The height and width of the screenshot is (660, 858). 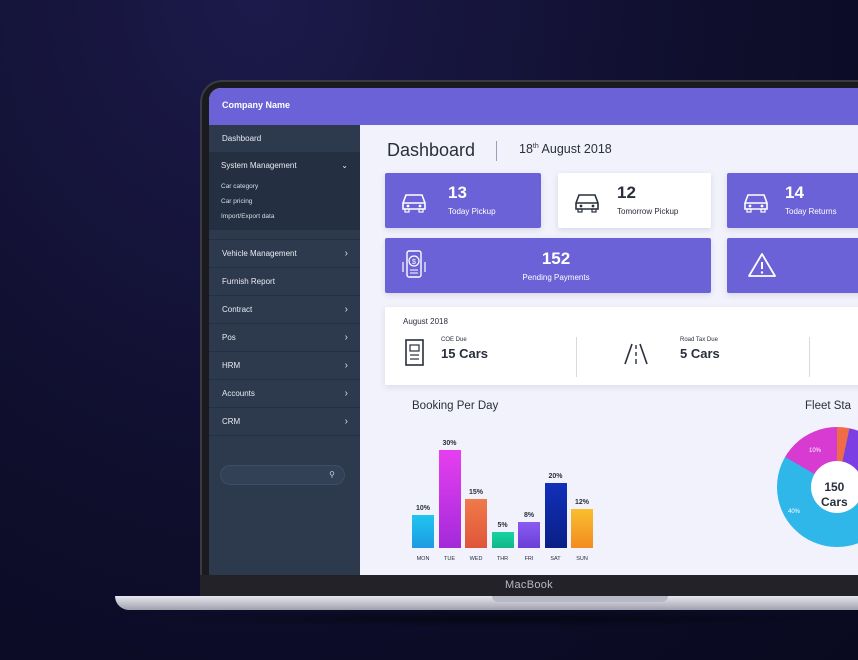 I want to click on sidebar-item-crm: CRM ›, so click(x=284, y=422).